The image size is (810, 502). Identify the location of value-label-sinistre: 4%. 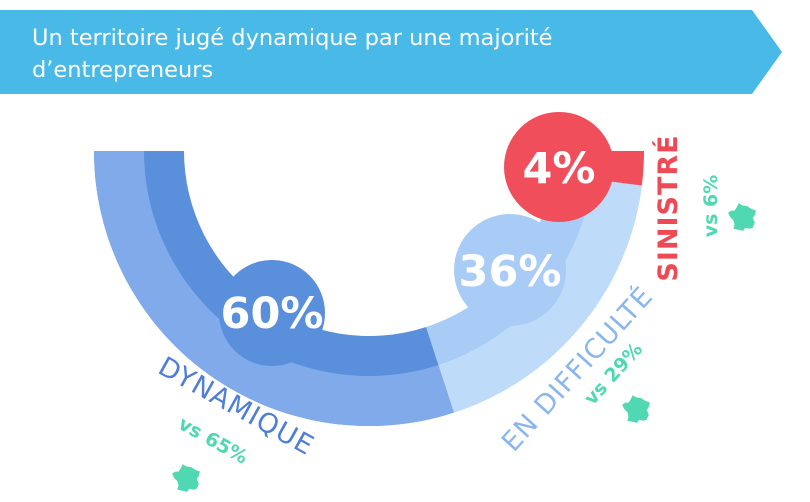
(558, 169).